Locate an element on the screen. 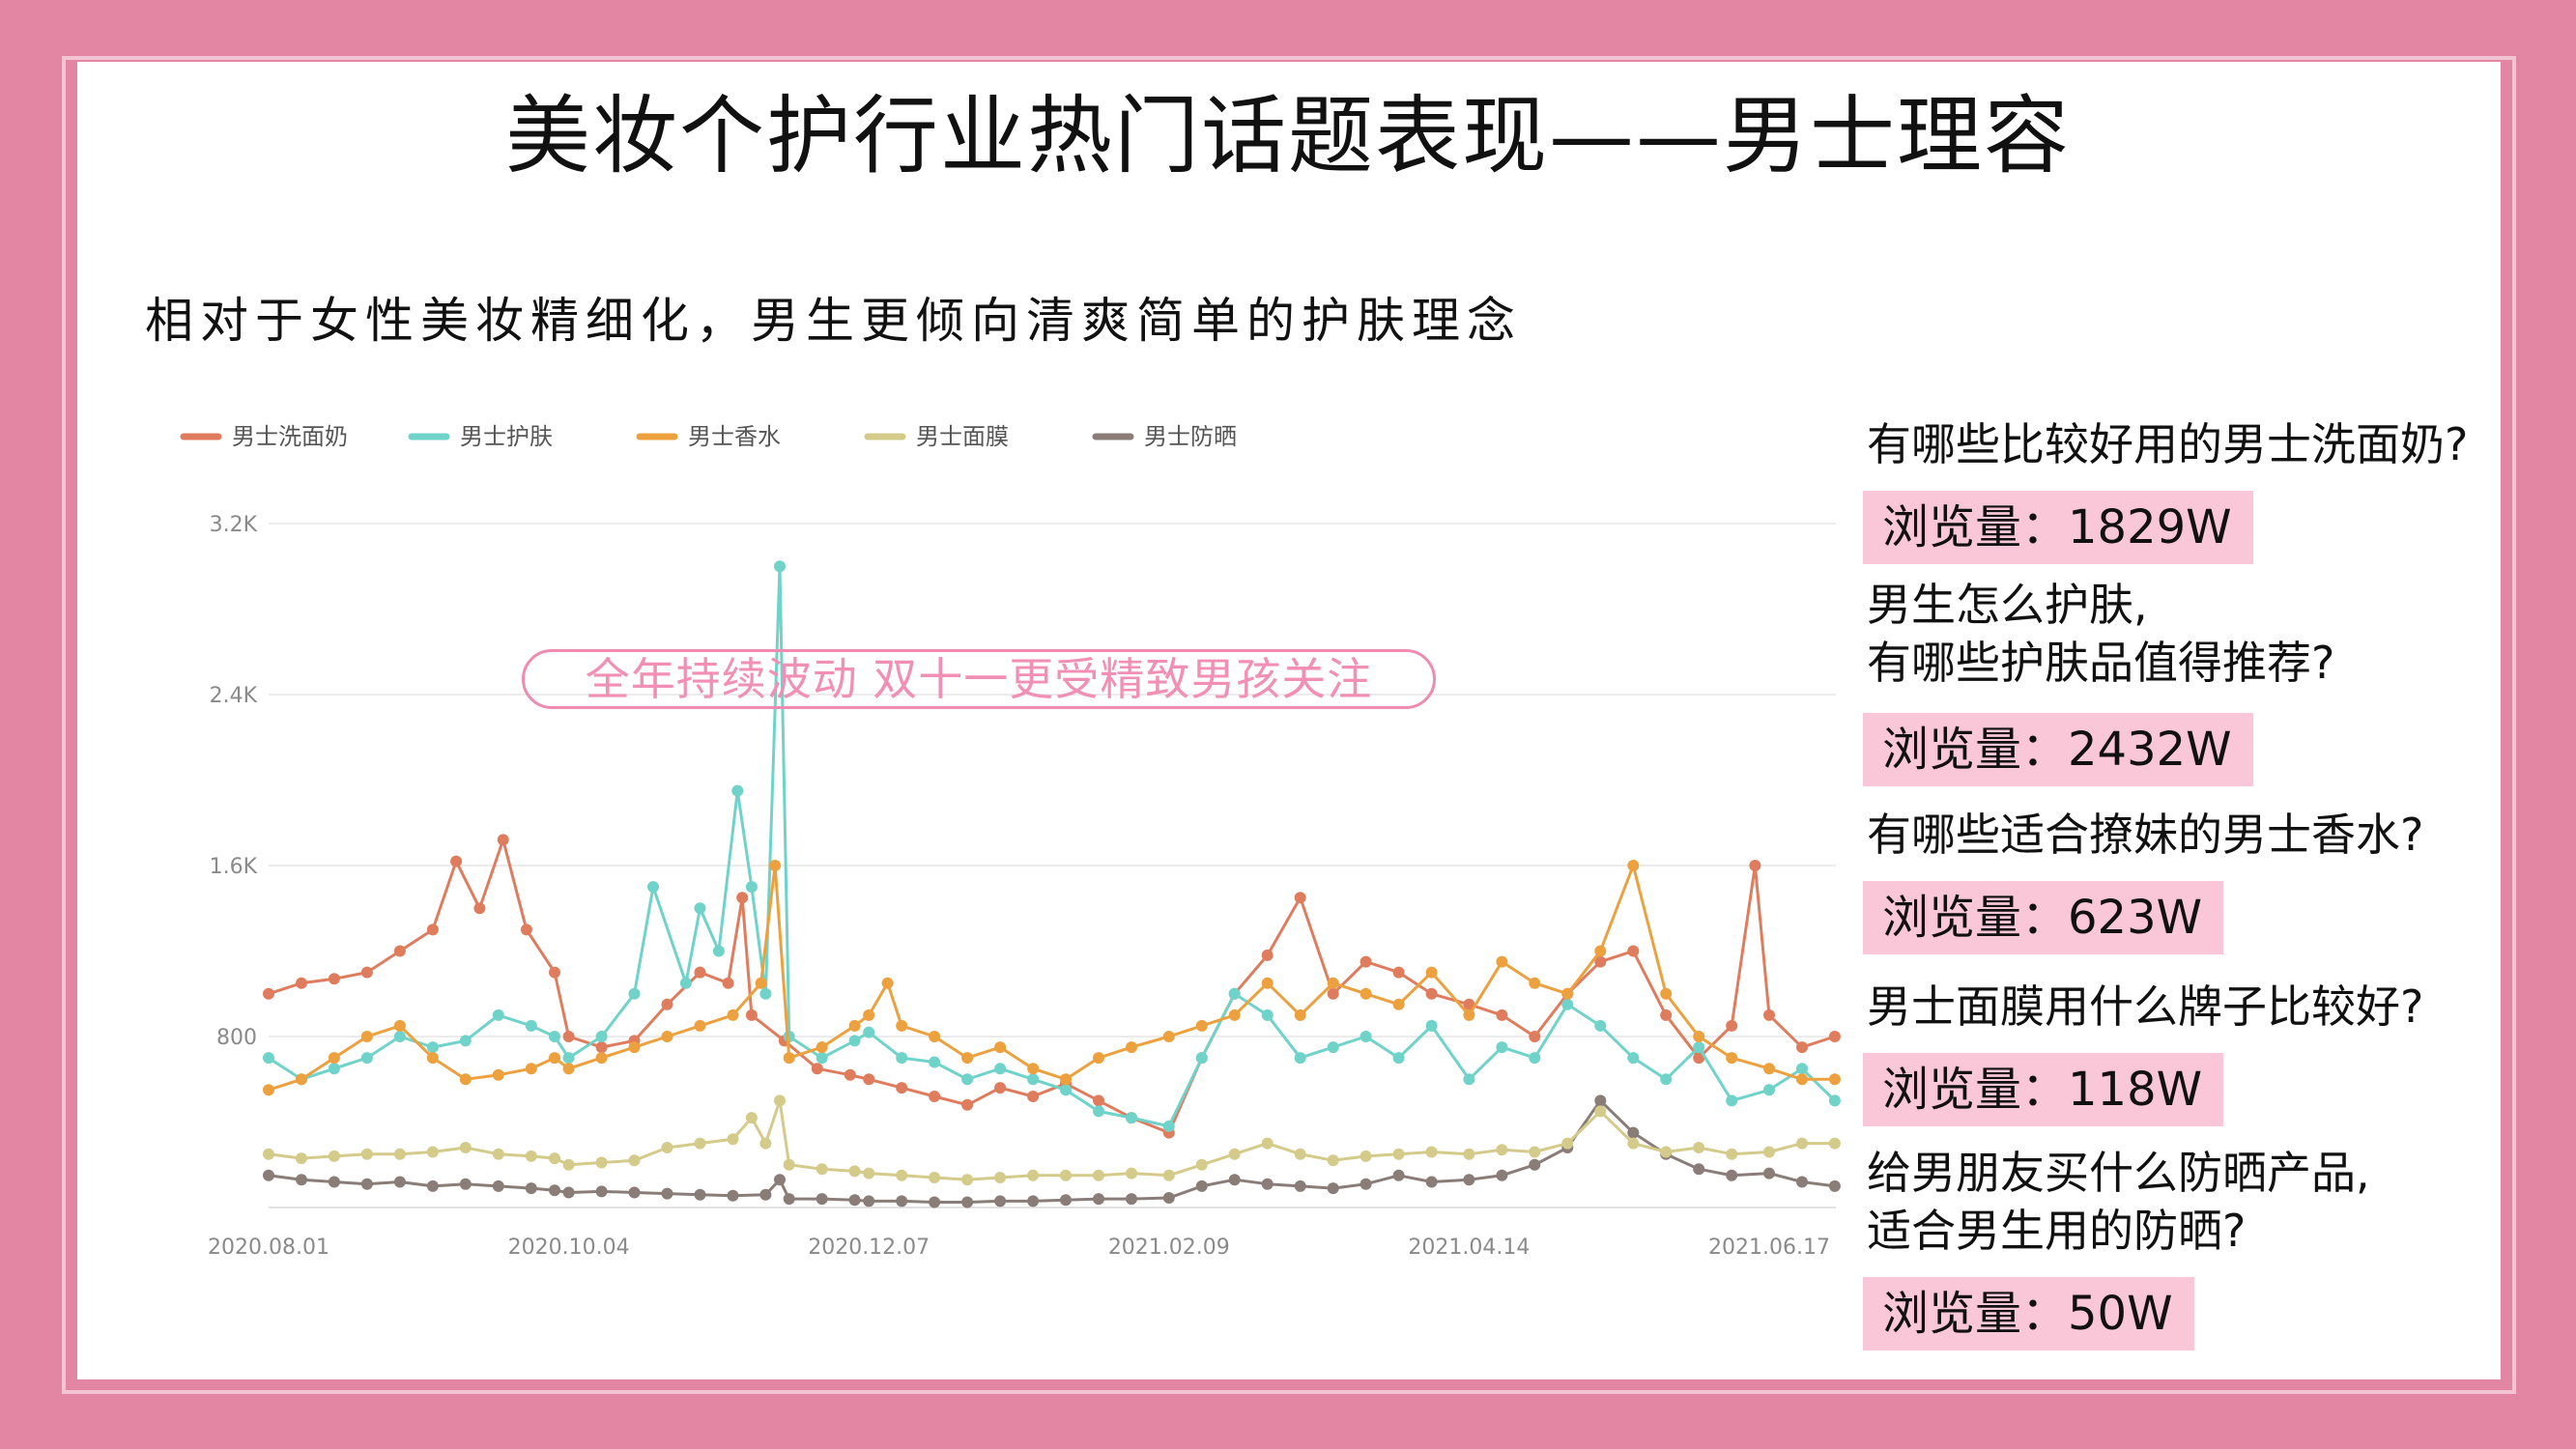 Image resolution: width=2576 pixels, height=1449 pixels. y-tick-label: 800 is located at coordinates (237, 1038).